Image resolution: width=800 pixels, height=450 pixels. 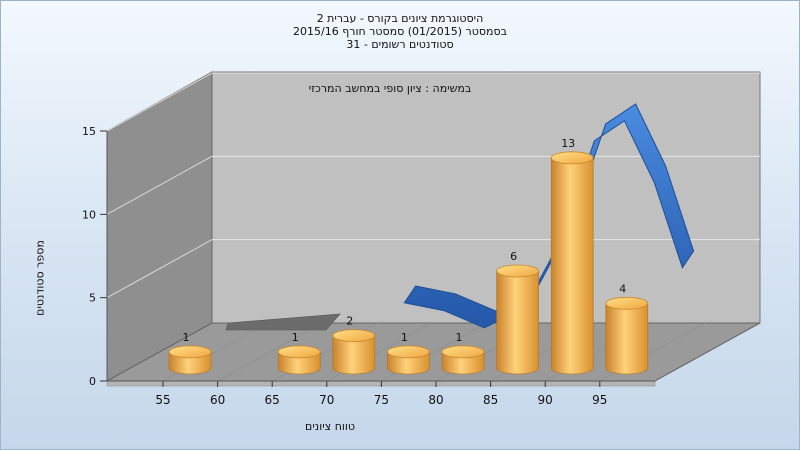 I want to click on y-tick-label: 0, so click(x=92, y=381).